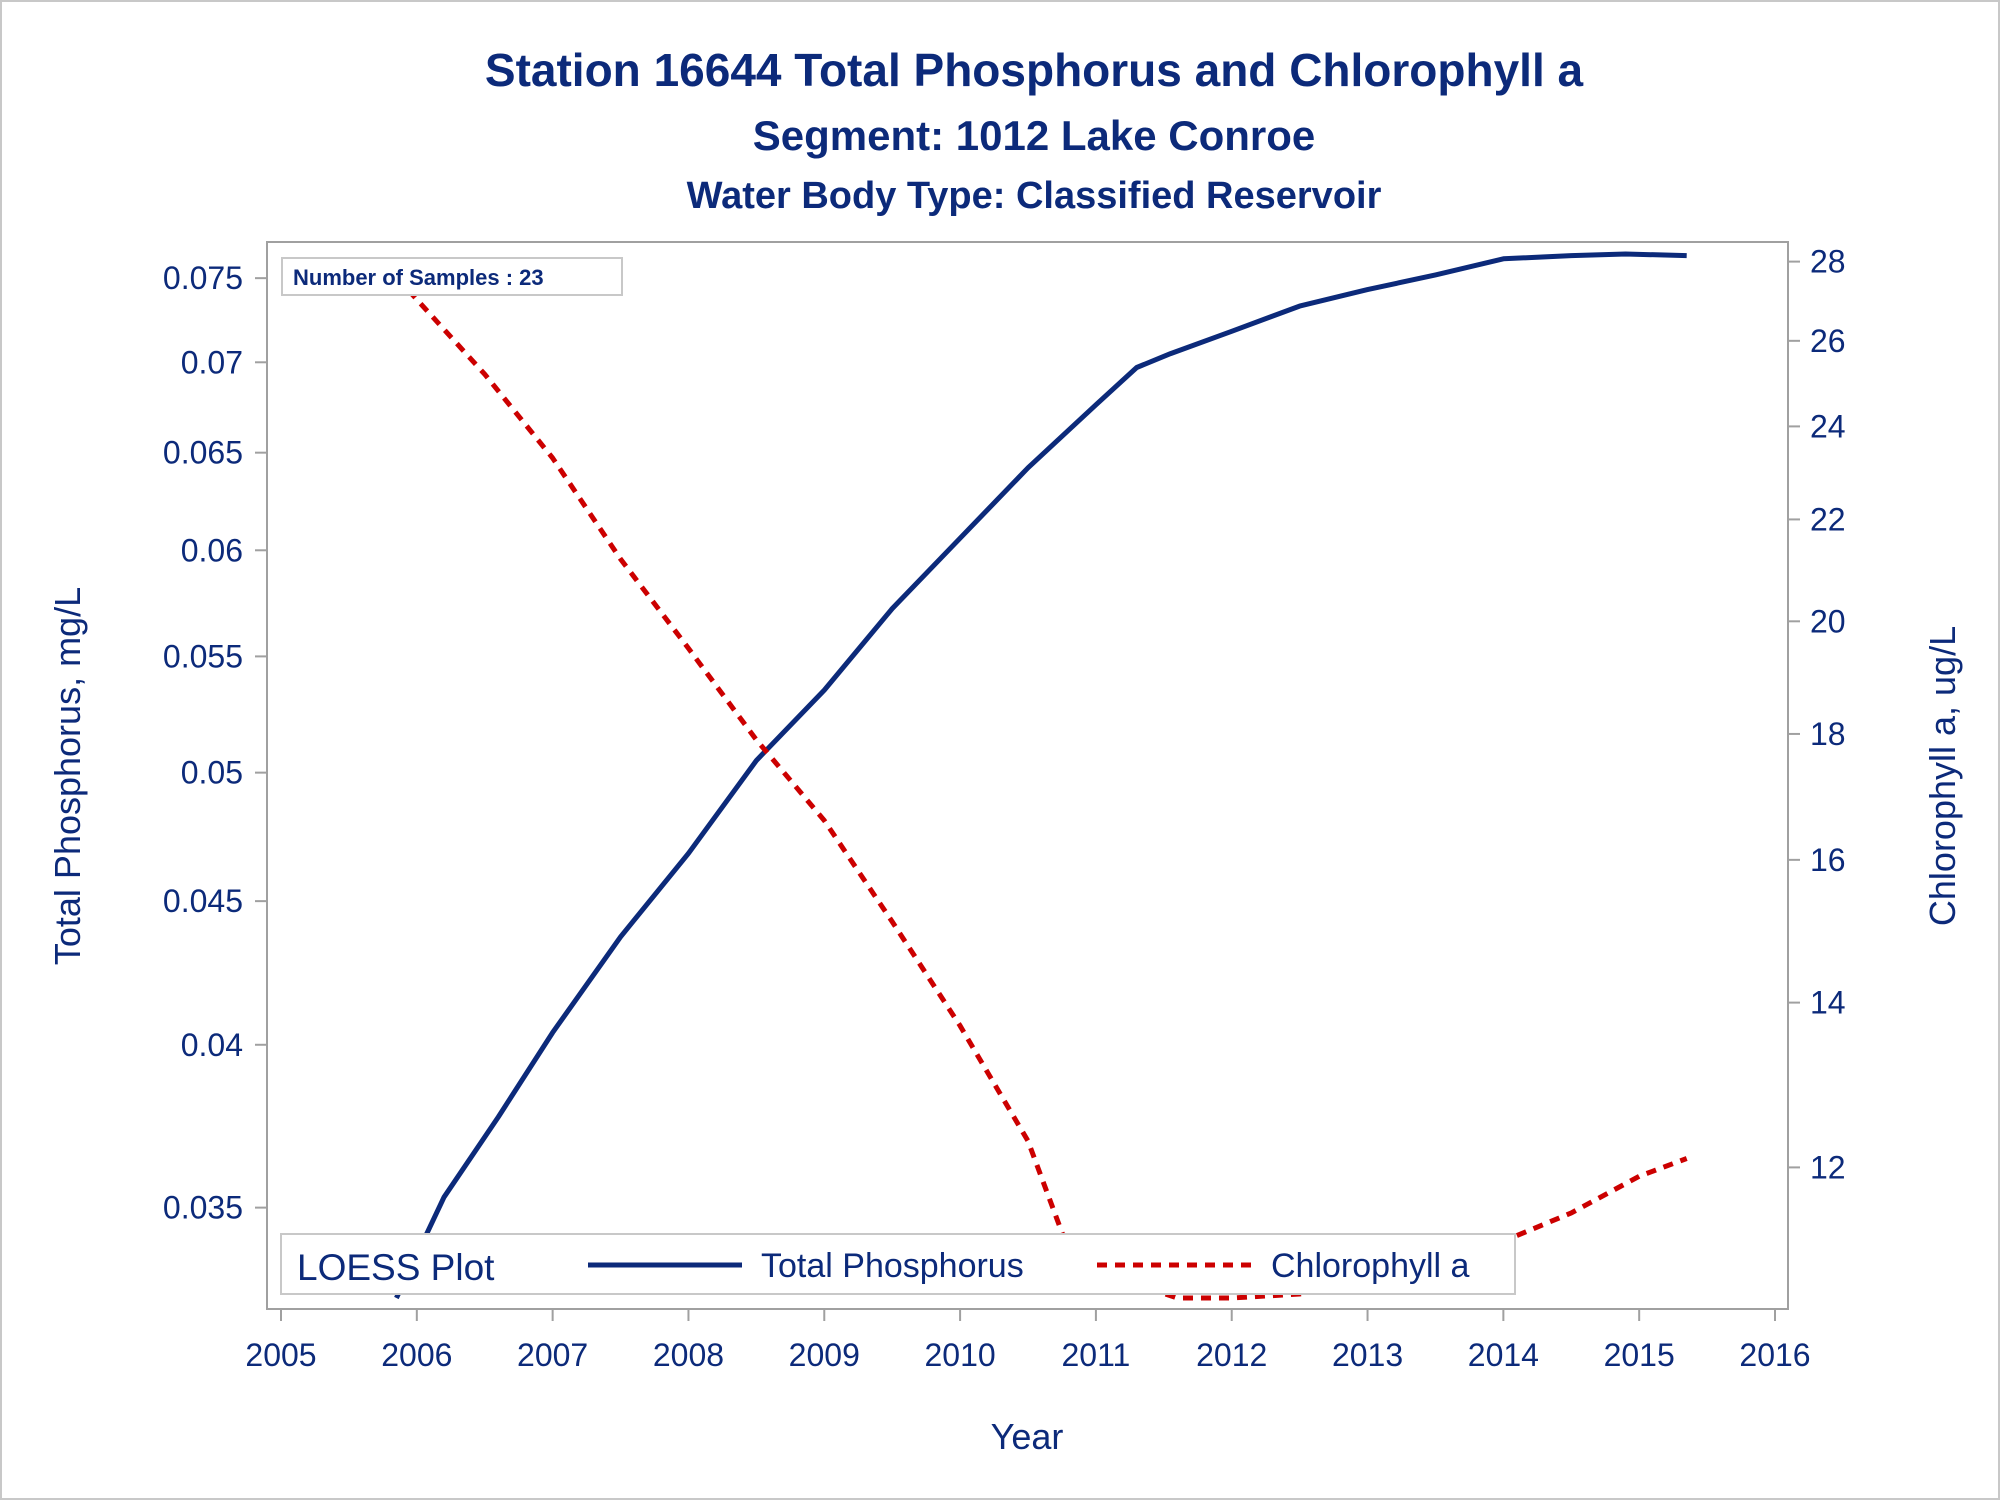 Image resolution: width=2000 pixels, height=1500 pixels. I want to click on y-tick-label: 0.045, so click(203, 901).